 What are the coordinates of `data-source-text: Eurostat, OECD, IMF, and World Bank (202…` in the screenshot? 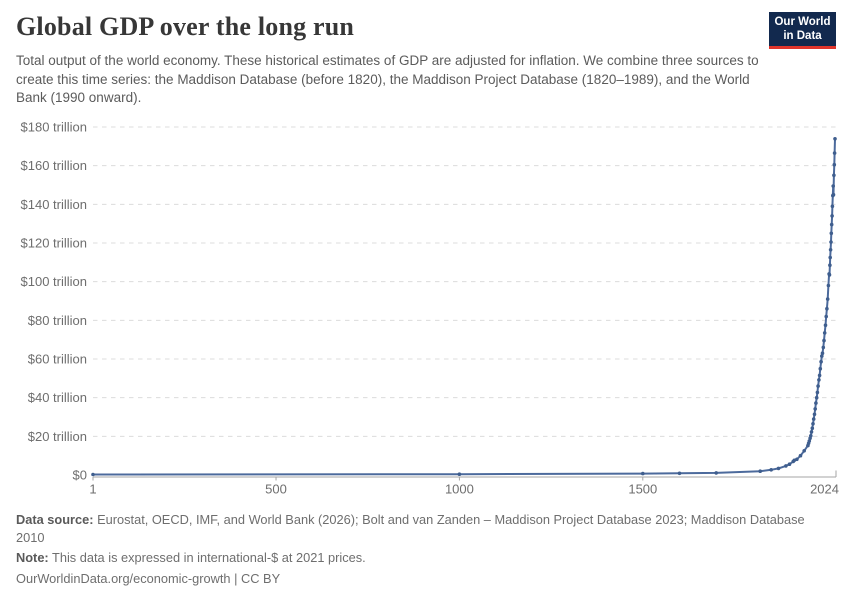 It's located at (410, 528).